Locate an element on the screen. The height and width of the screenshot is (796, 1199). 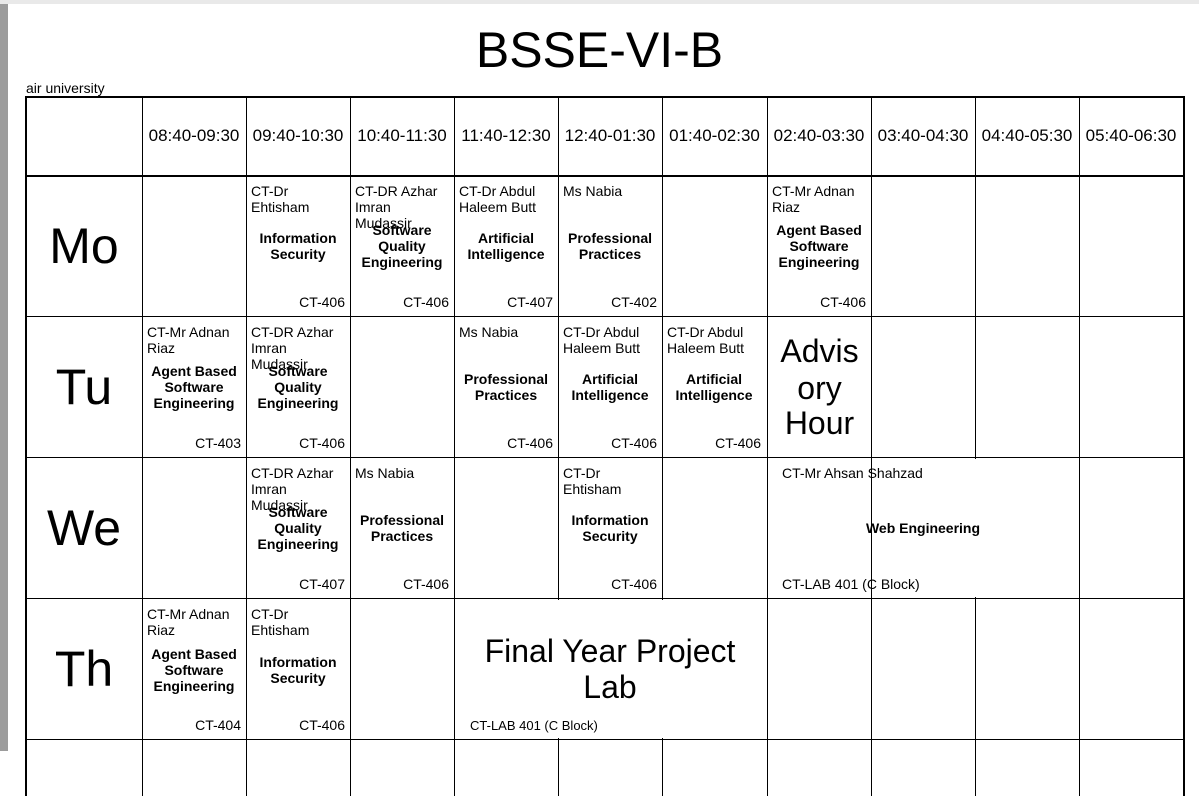
class-subject: Web Engineering is located at coordinates (923, 528).